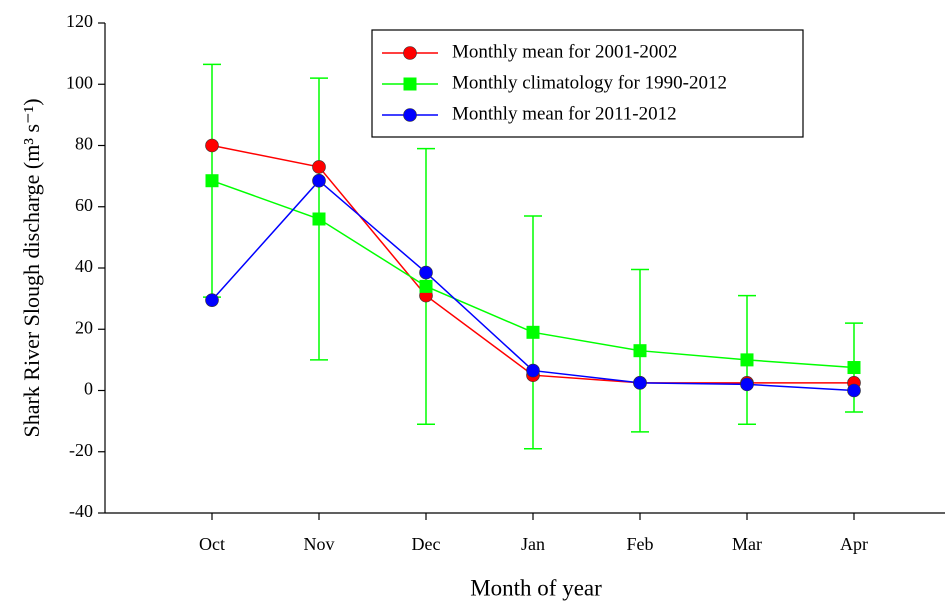 The width and height of the screenshot is (952, 602). Describe the element at coordinates (854, 544) in the screenshot. I see `x-tick-label: Apr` at that location.